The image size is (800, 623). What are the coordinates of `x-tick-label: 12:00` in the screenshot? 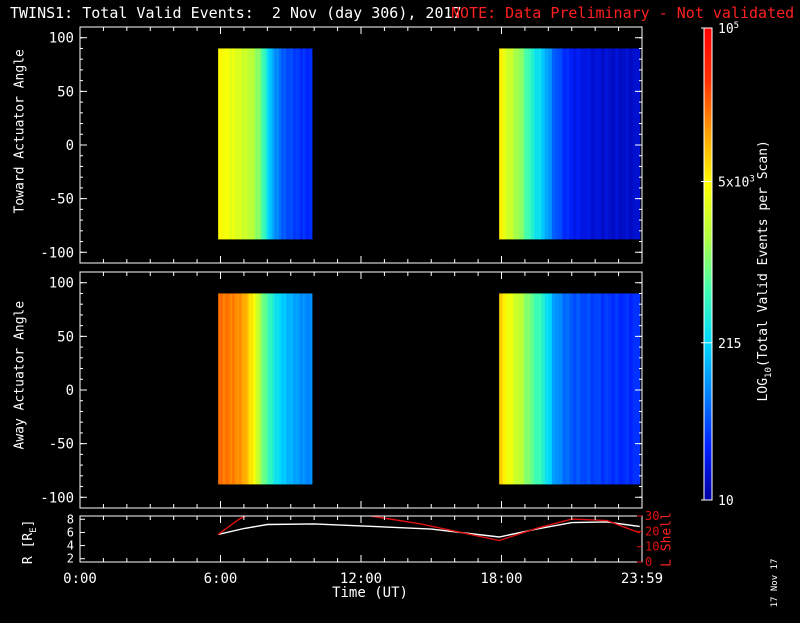 It's located at (361, 579).